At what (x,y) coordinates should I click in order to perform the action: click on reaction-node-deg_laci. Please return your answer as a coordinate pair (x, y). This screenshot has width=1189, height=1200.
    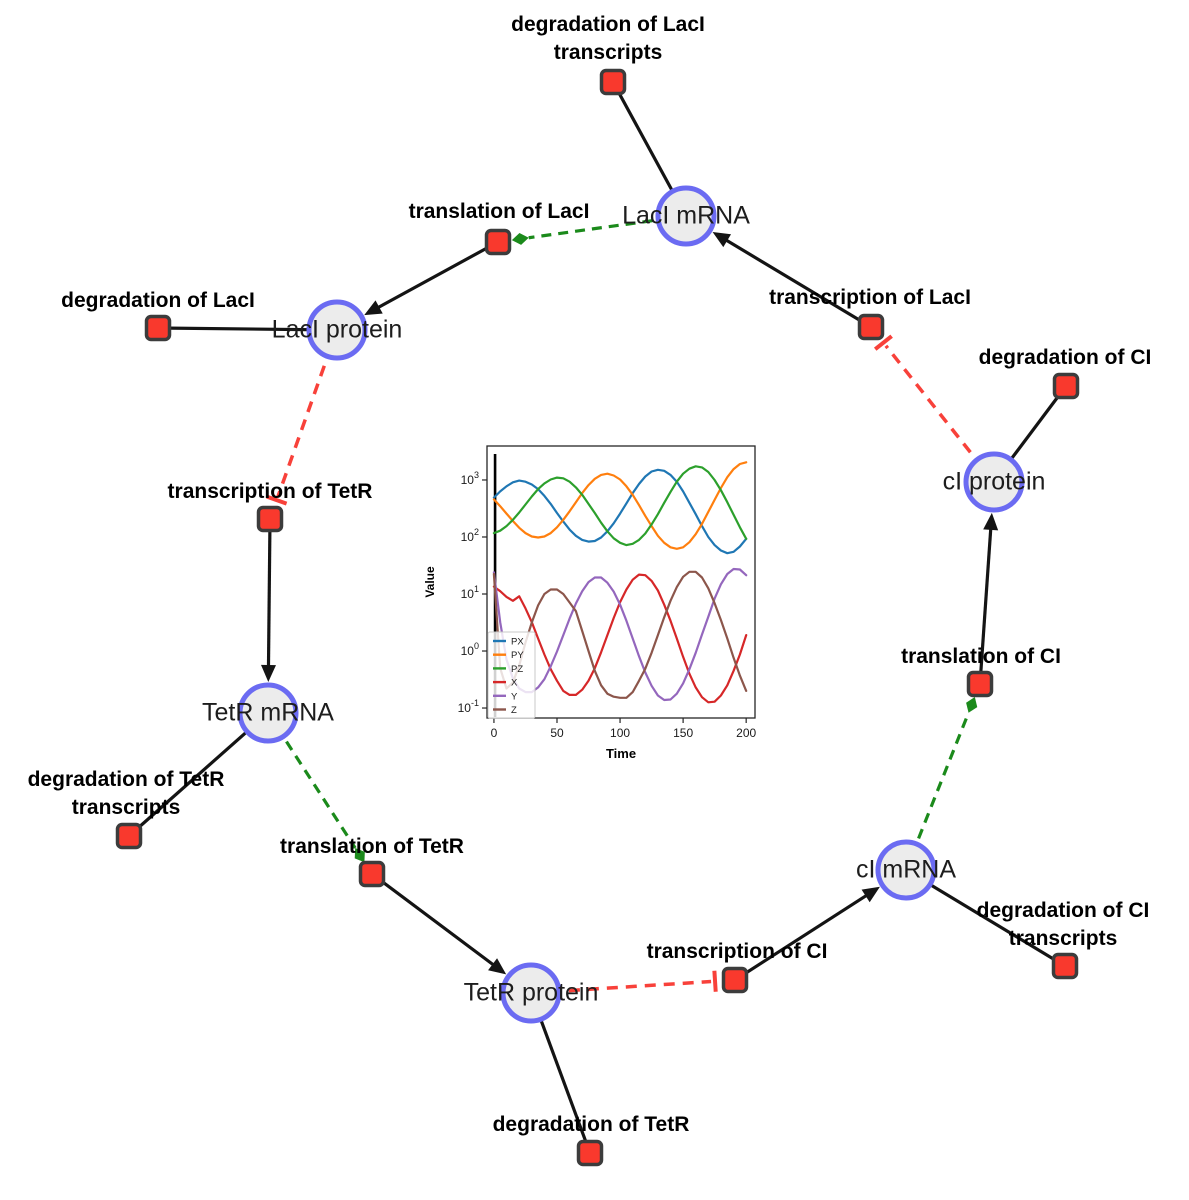
    Looking at the image, I should click on (158, 328).